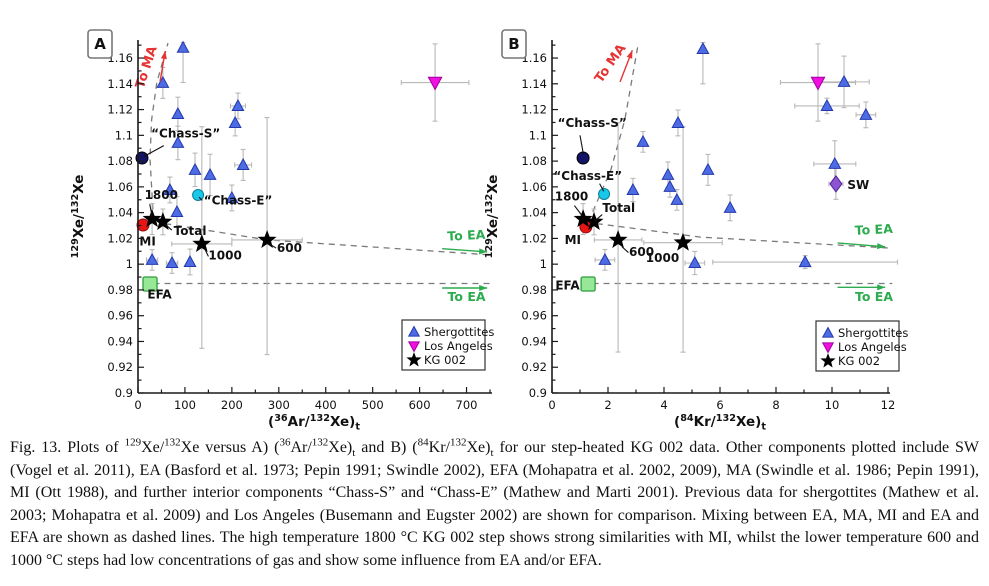 This screenshot has height=586, width=989. What do you see at coordinates (153, 447) in the screenshot?
I see `caption-text: Xe/` at bounding box center [153, 447].